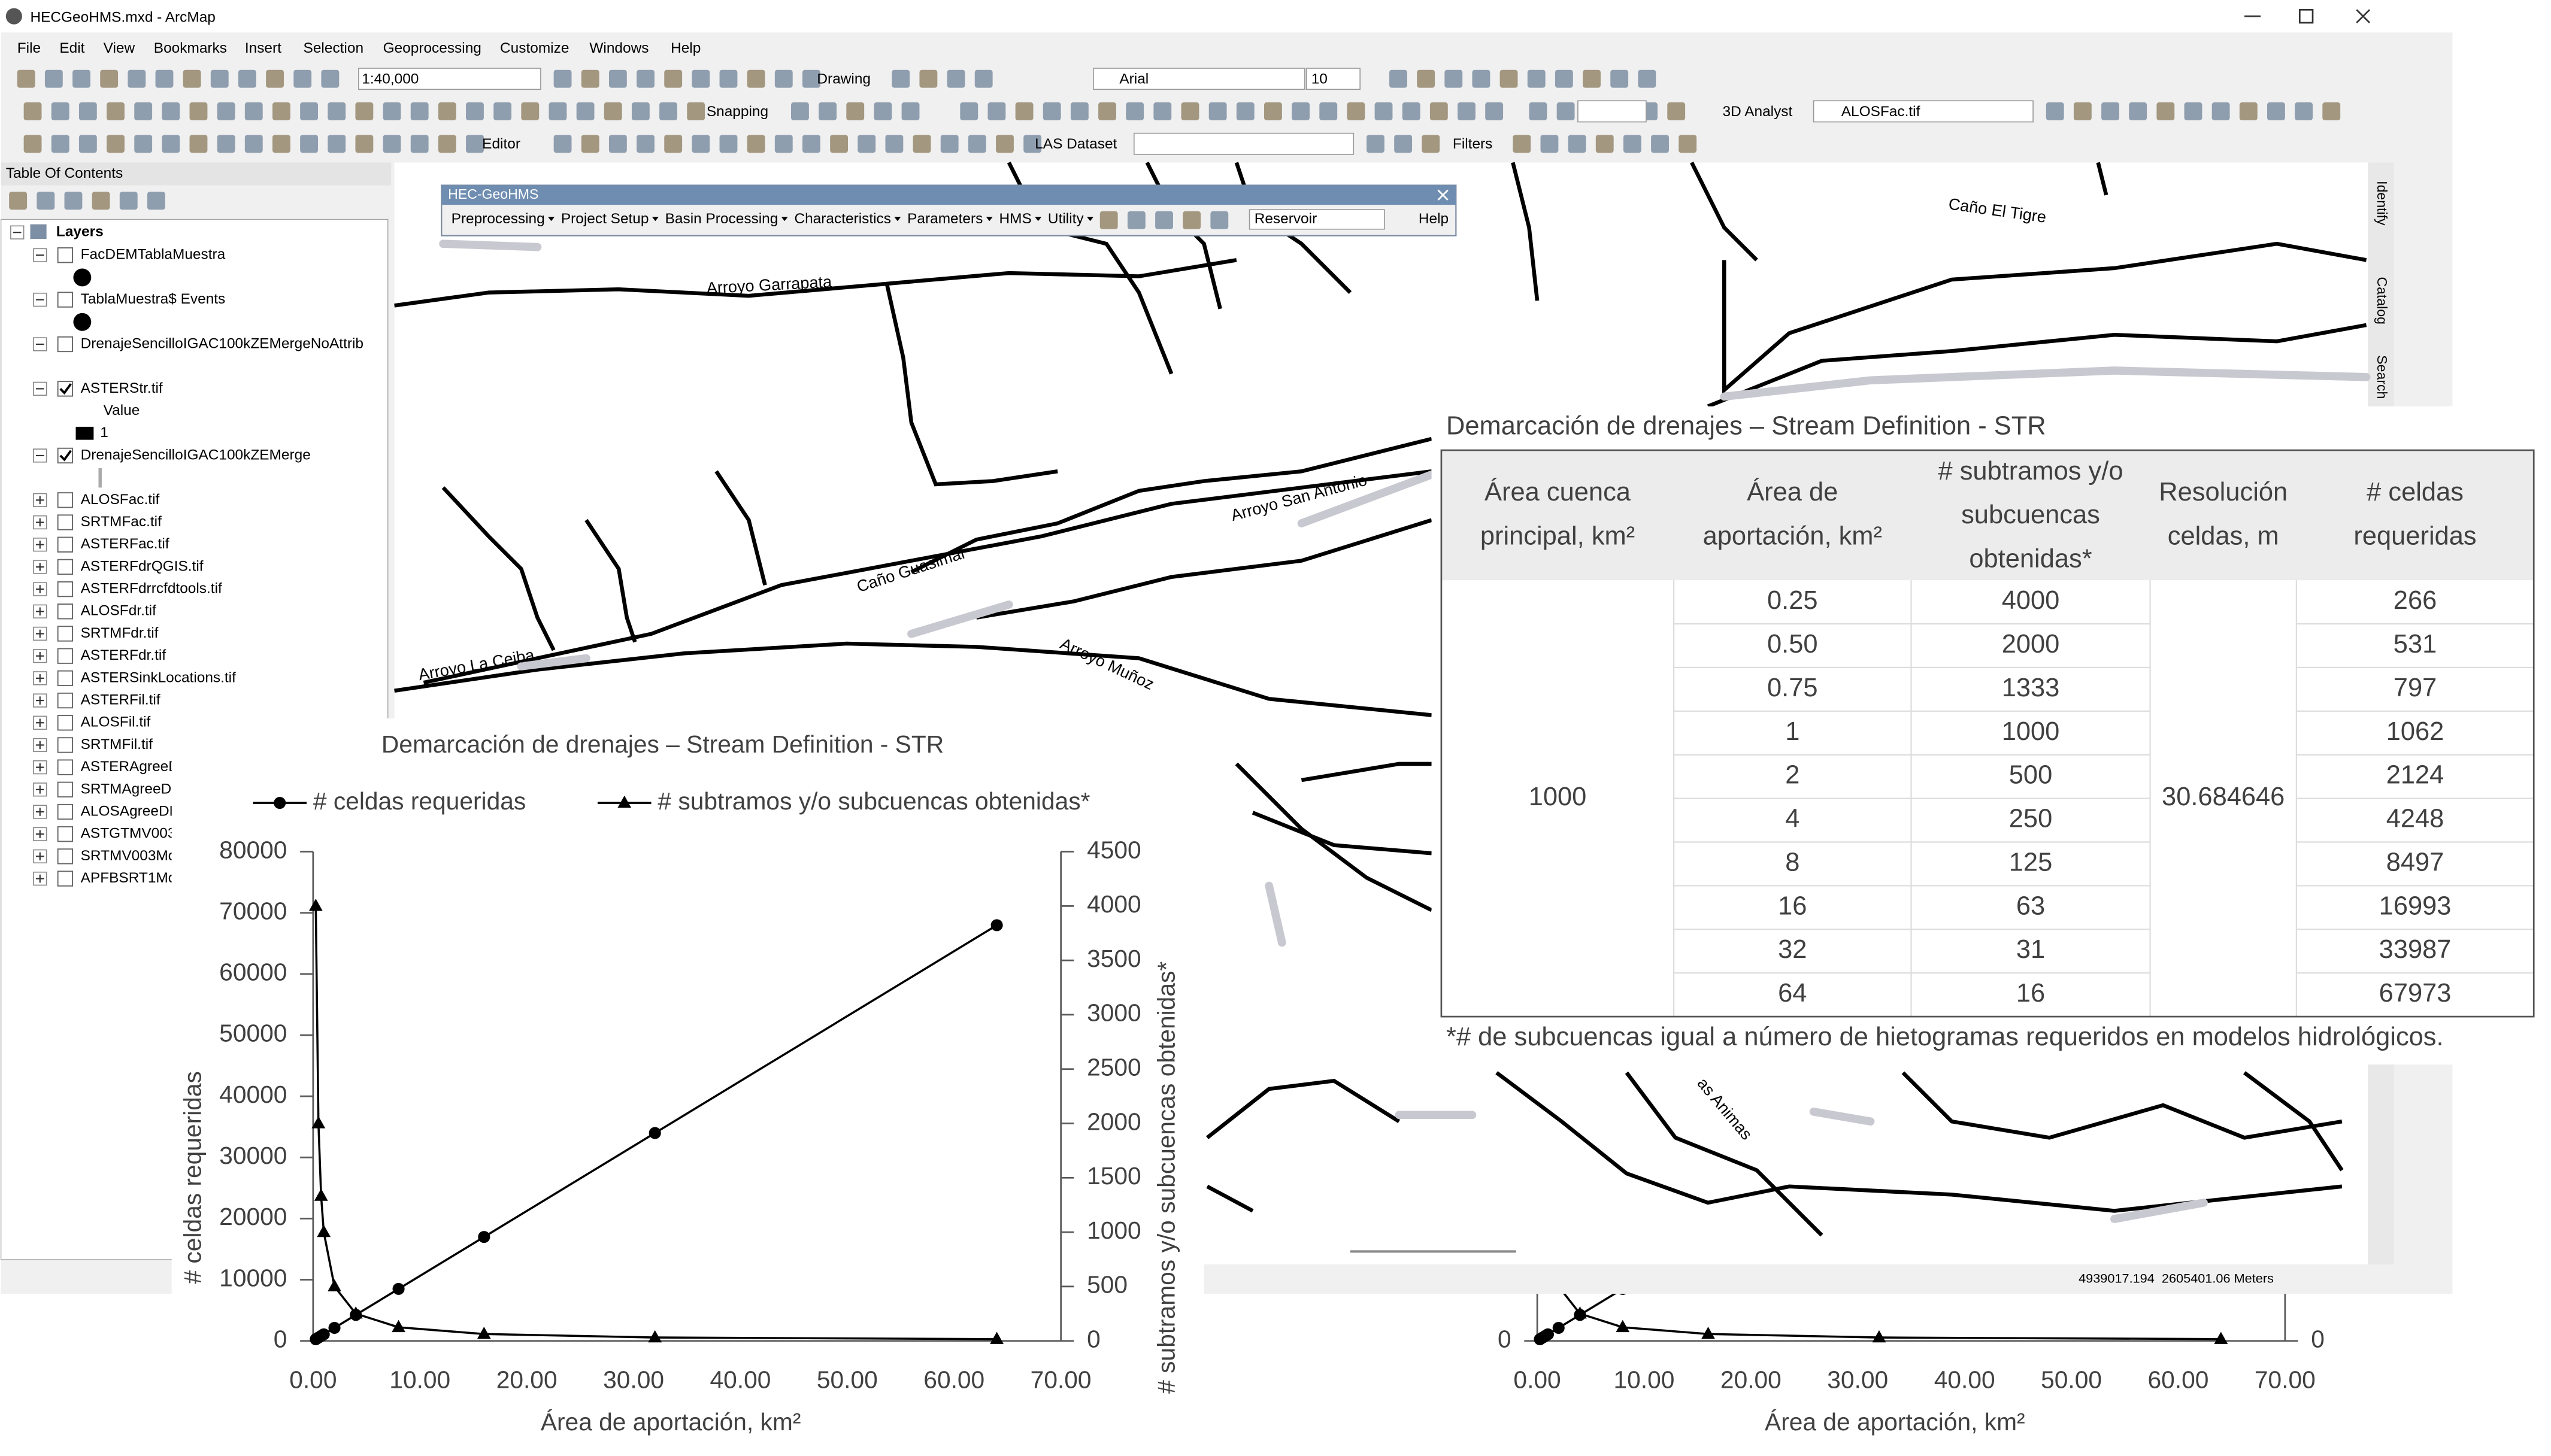 This screenshot has width=2551, height=1456. I want to click on layer-name: ALOSFac.tif, so click(121, 500).